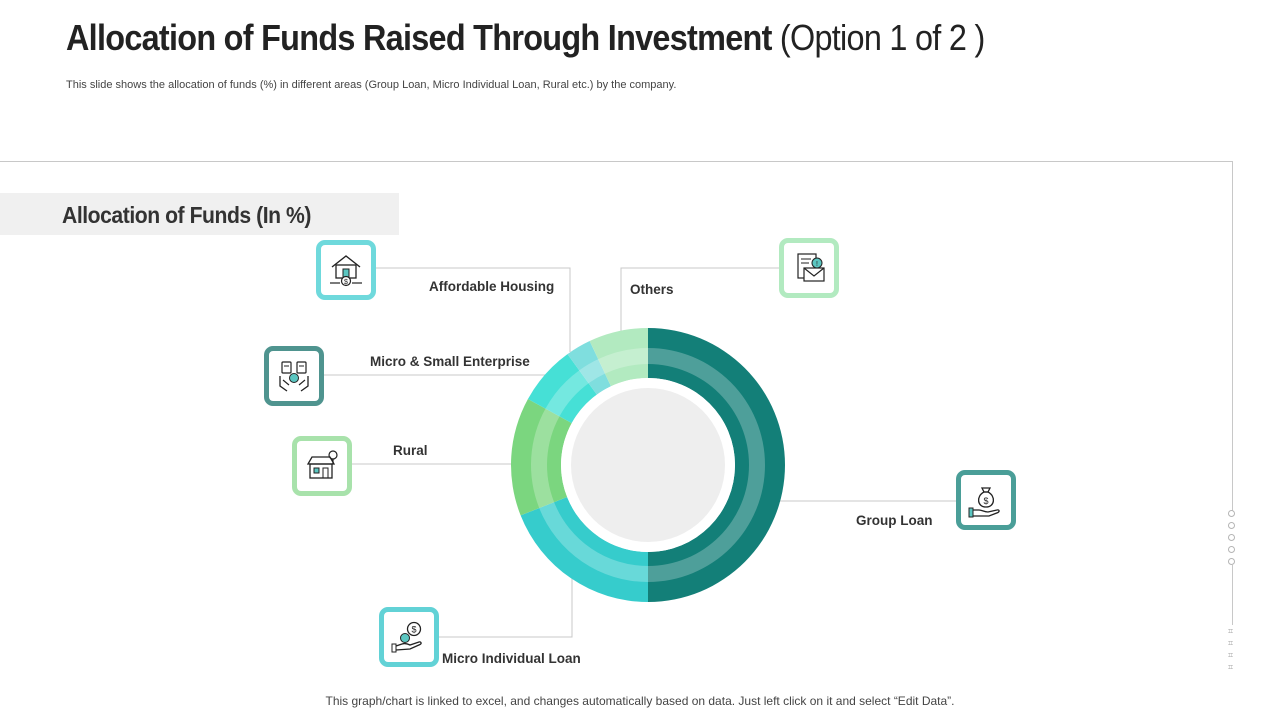 The width and height of the screenshot is (1280, 720). I want to click on slice-micro-small-enterprise, so click(562, 389).